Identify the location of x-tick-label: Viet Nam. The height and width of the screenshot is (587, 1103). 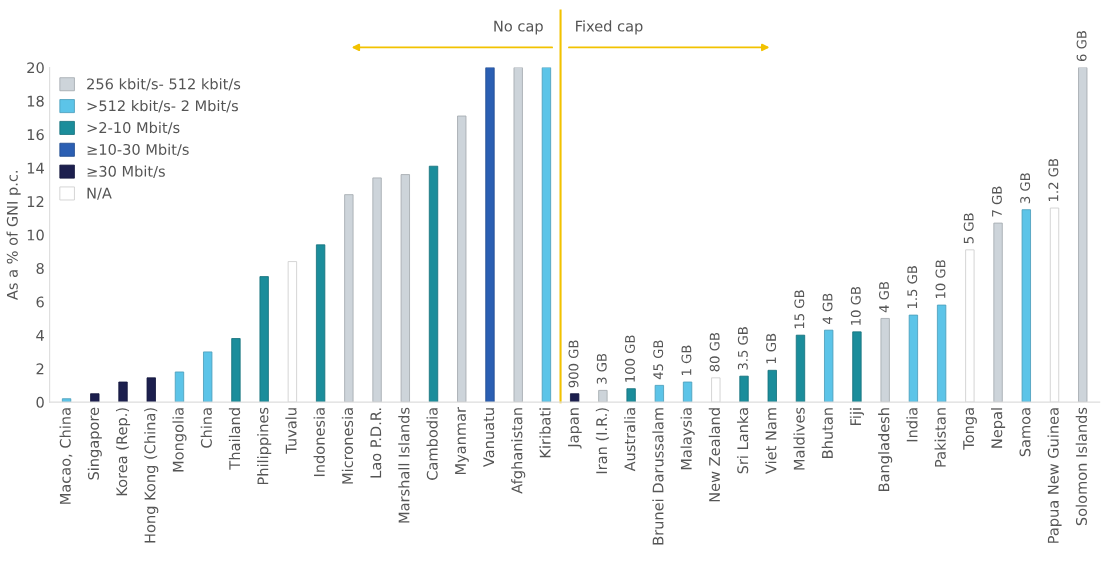
(771, 441).